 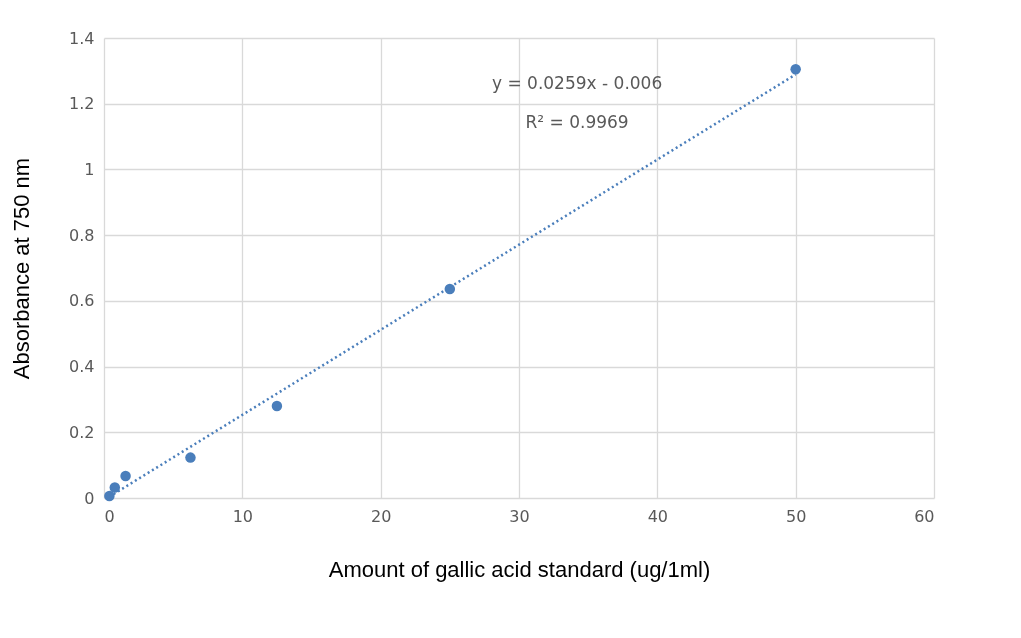 I want to click on y-axis-title: Absorbance at 750 nm, so click(x=22, y=268).